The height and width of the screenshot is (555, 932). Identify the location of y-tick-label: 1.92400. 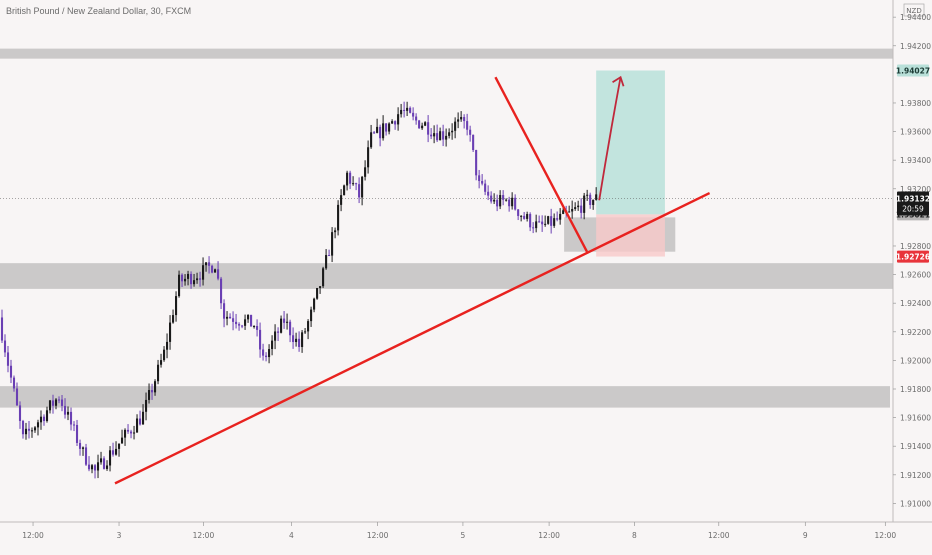
(915, 303).